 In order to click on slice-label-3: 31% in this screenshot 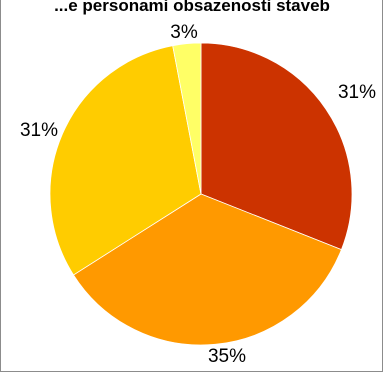, I will do `click(39, 130)`.